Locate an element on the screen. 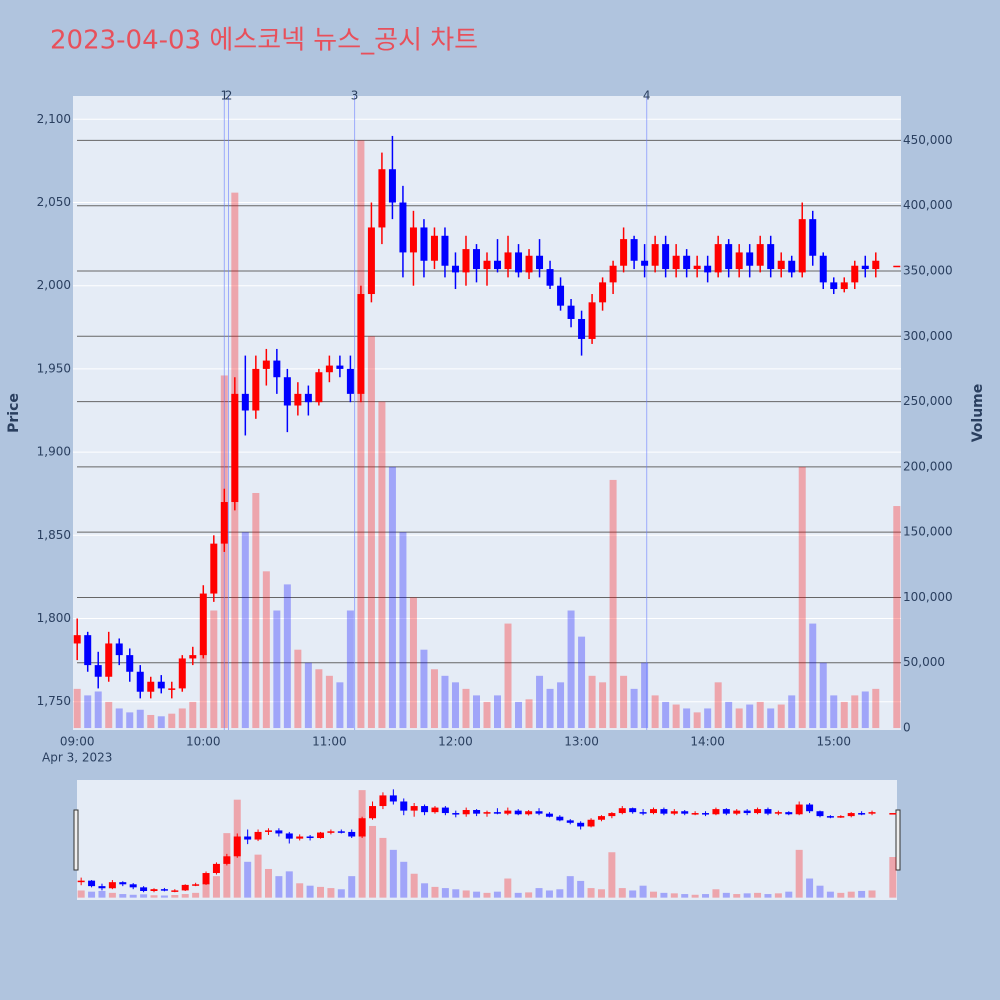 The height and width of the screenshot is (1000, 1000). y2-tick-label: 250,000 is located at coordinates (928, 401).